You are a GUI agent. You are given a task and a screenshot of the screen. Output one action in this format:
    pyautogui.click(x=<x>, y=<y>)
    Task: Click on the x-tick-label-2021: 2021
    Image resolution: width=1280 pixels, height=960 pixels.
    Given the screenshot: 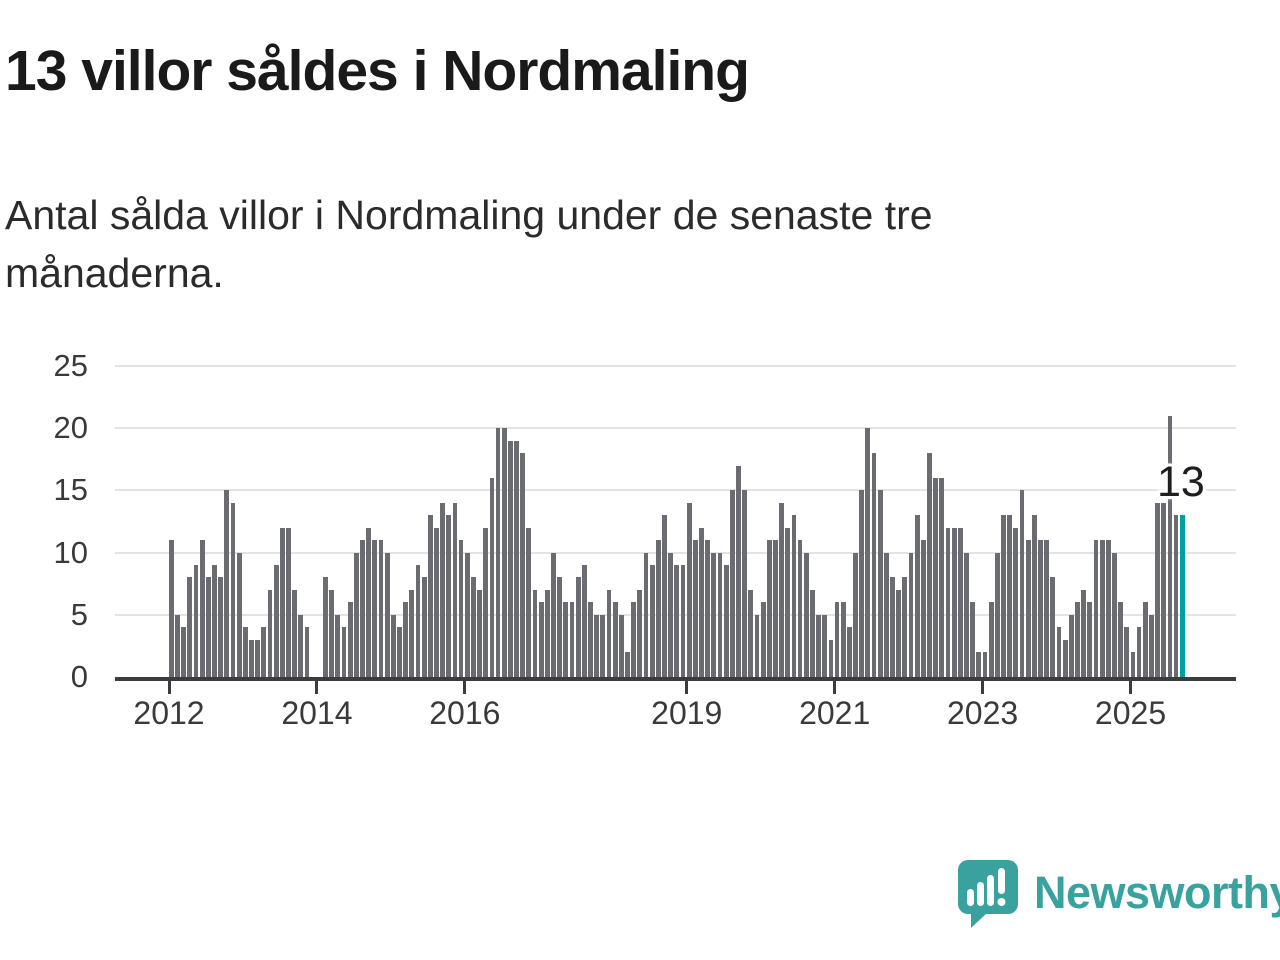 What is the action you would take?
    pyautogui.click(x=835, y=713)
    